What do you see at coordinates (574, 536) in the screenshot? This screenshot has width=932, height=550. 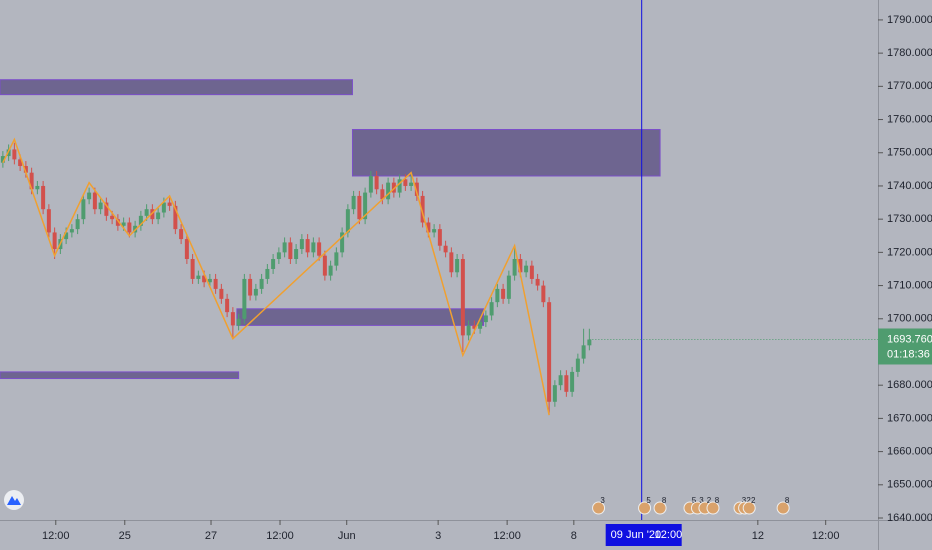 I see `x-tick-label: 8` at bounding box center [574, 536].